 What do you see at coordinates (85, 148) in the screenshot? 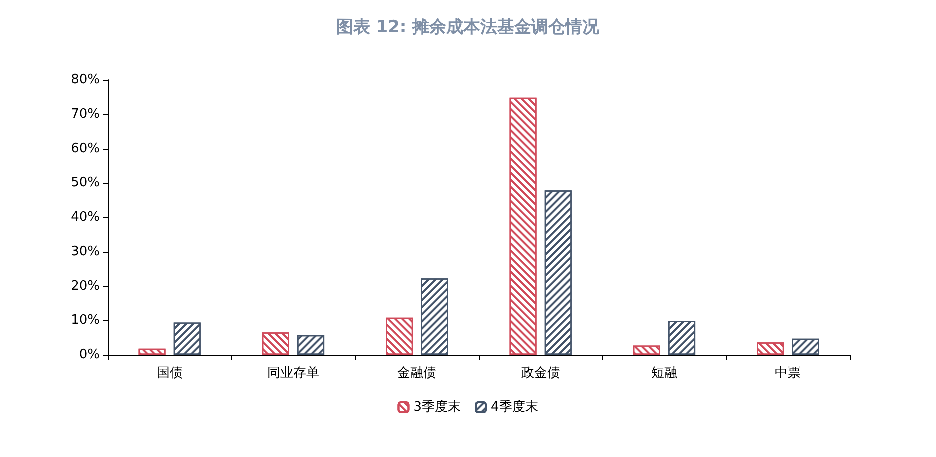
I see `y-tick-label: 60%` at bounding box center [85, 148].